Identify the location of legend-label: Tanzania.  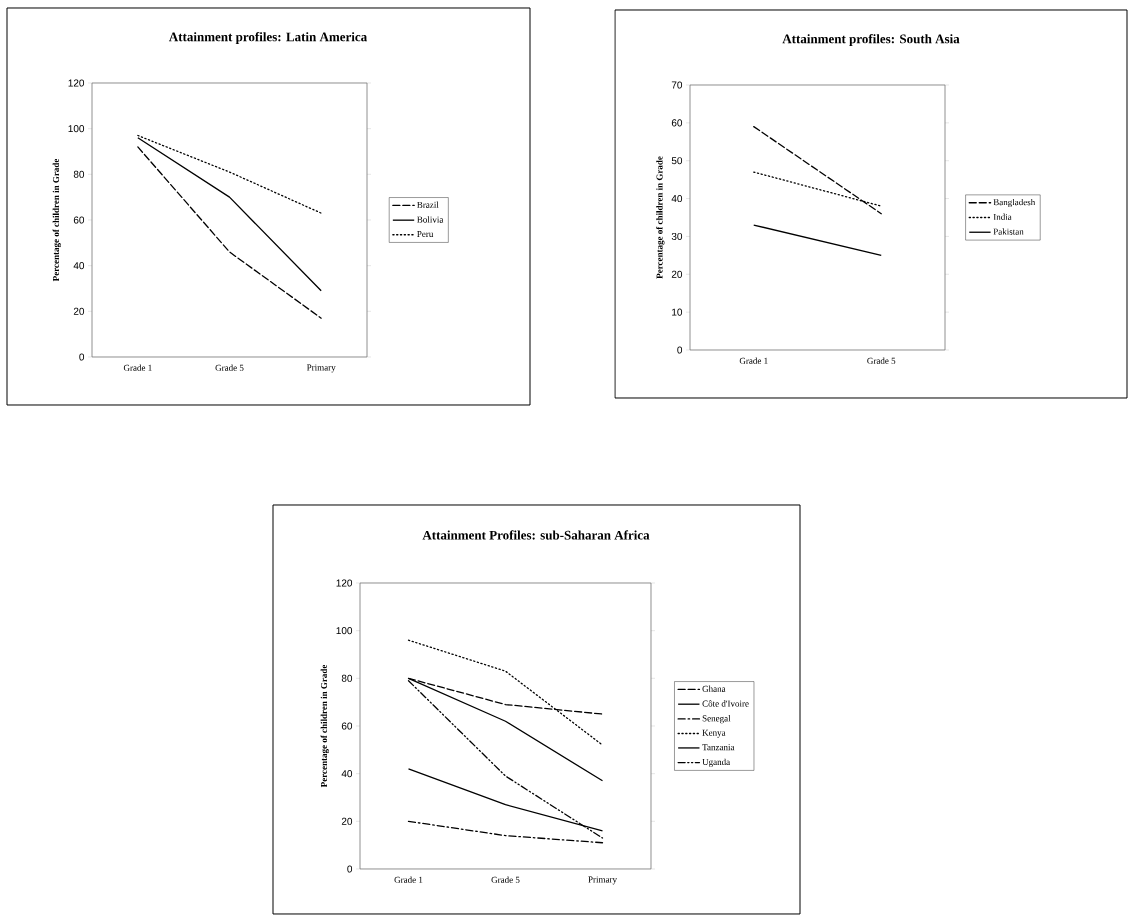
(718, 747).